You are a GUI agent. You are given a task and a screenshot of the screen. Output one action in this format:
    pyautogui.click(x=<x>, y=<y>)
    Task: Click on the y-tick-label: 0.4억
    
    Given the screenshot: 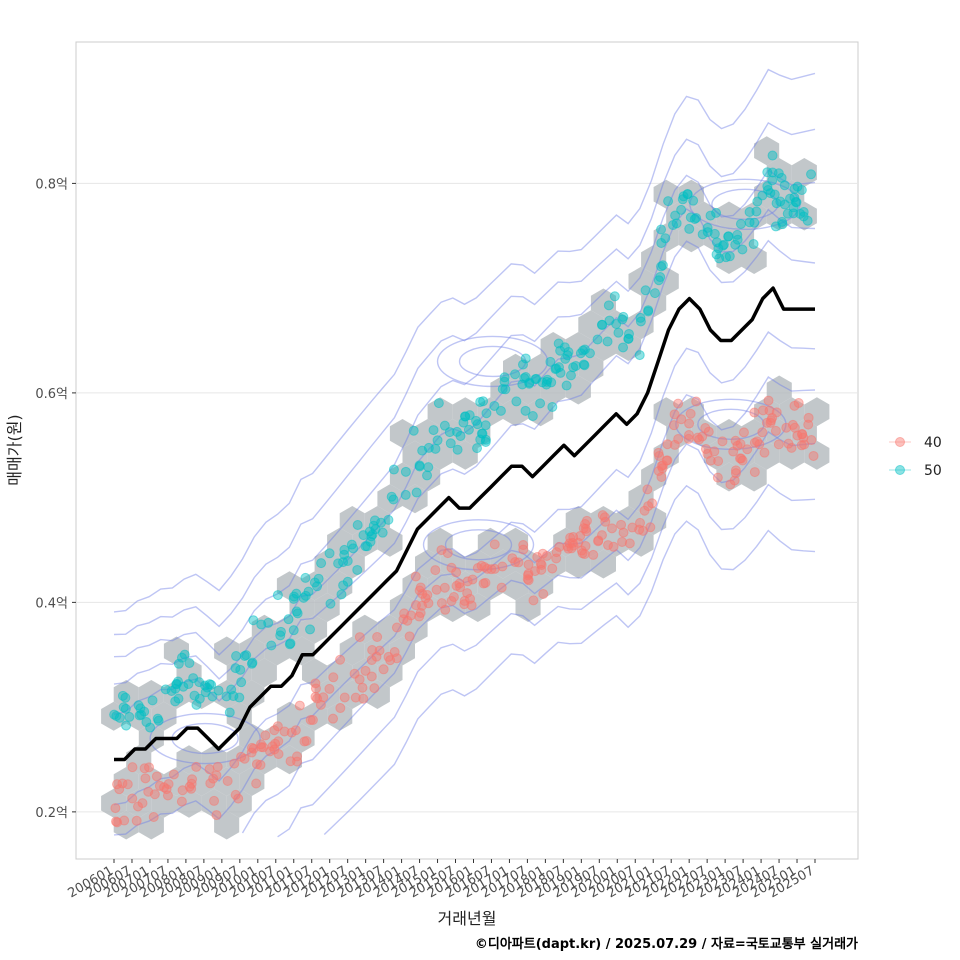 What is the action you would take?
    pyautogui.click(x=51, y=603)
    